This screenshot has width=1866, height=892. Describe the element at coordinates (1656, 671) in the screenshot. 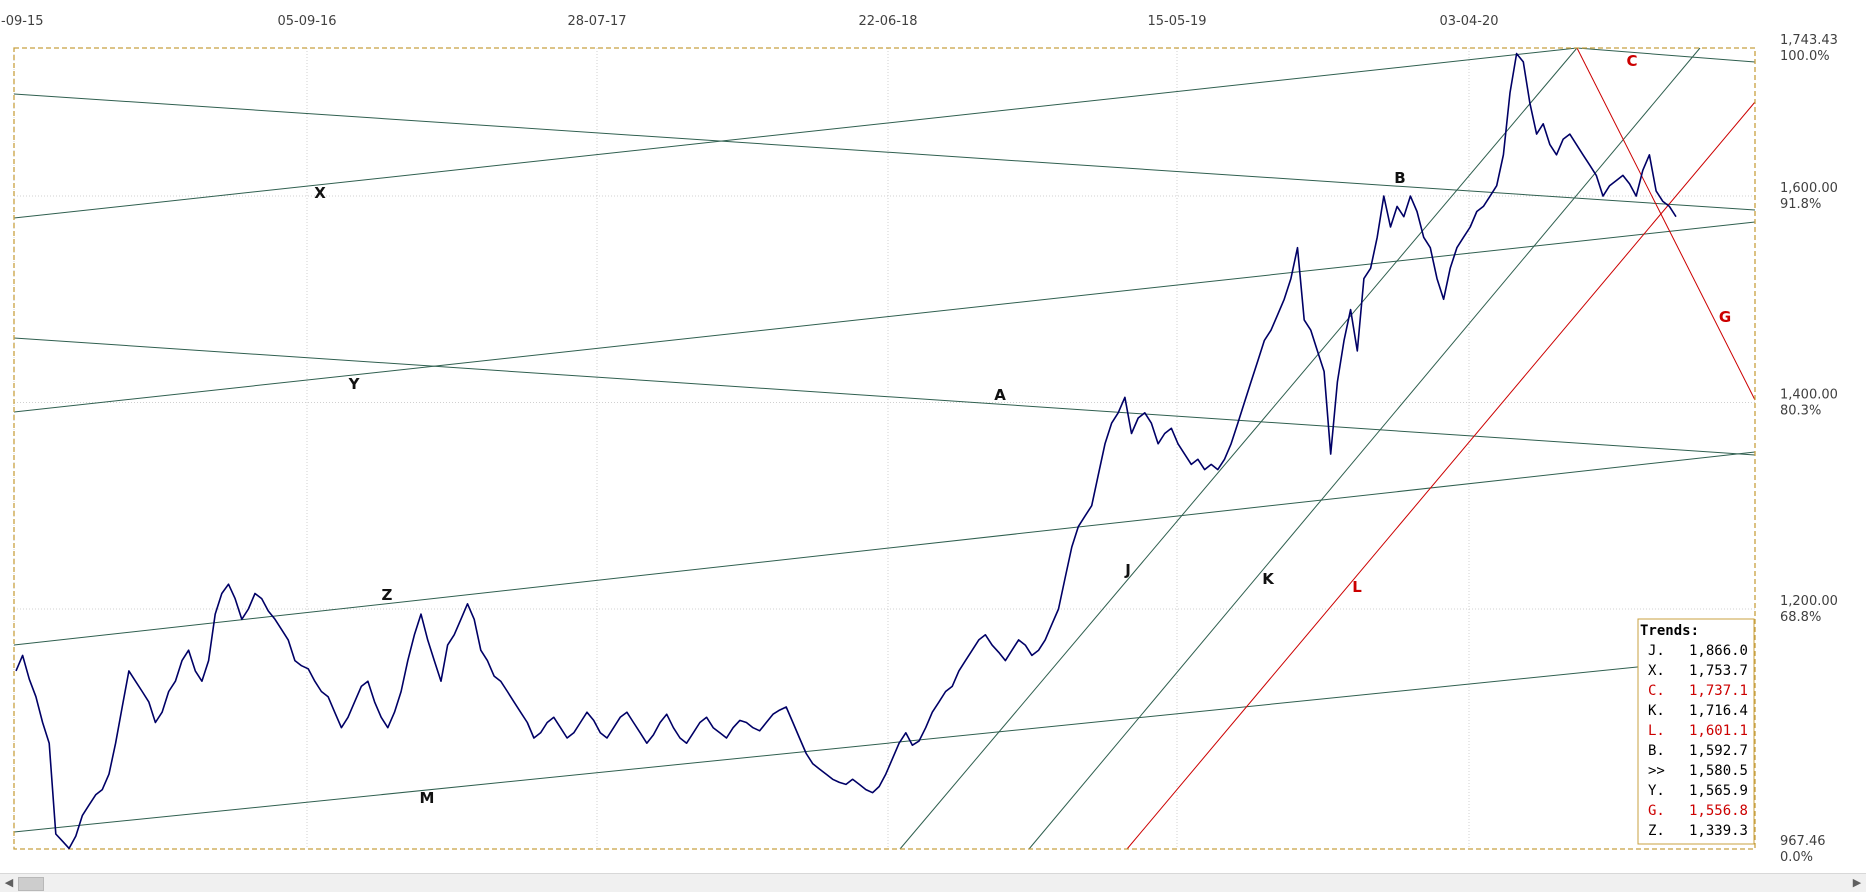

I see `legend-key: X.` at that location.